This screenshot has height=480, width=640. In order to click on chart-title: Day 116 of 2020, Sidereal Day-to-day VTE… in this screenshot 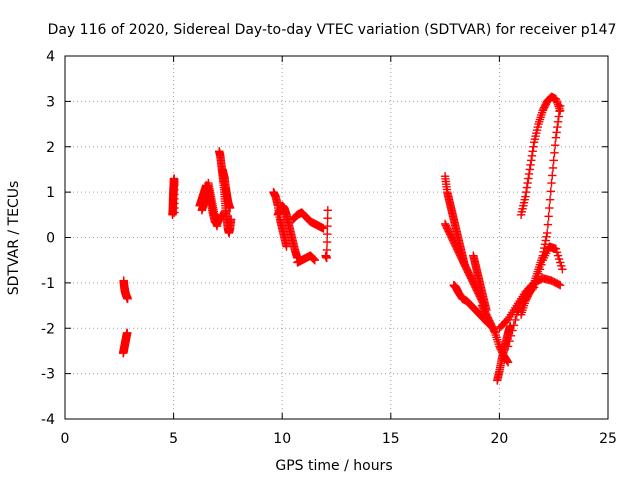, I will do `click(332, 30)`.